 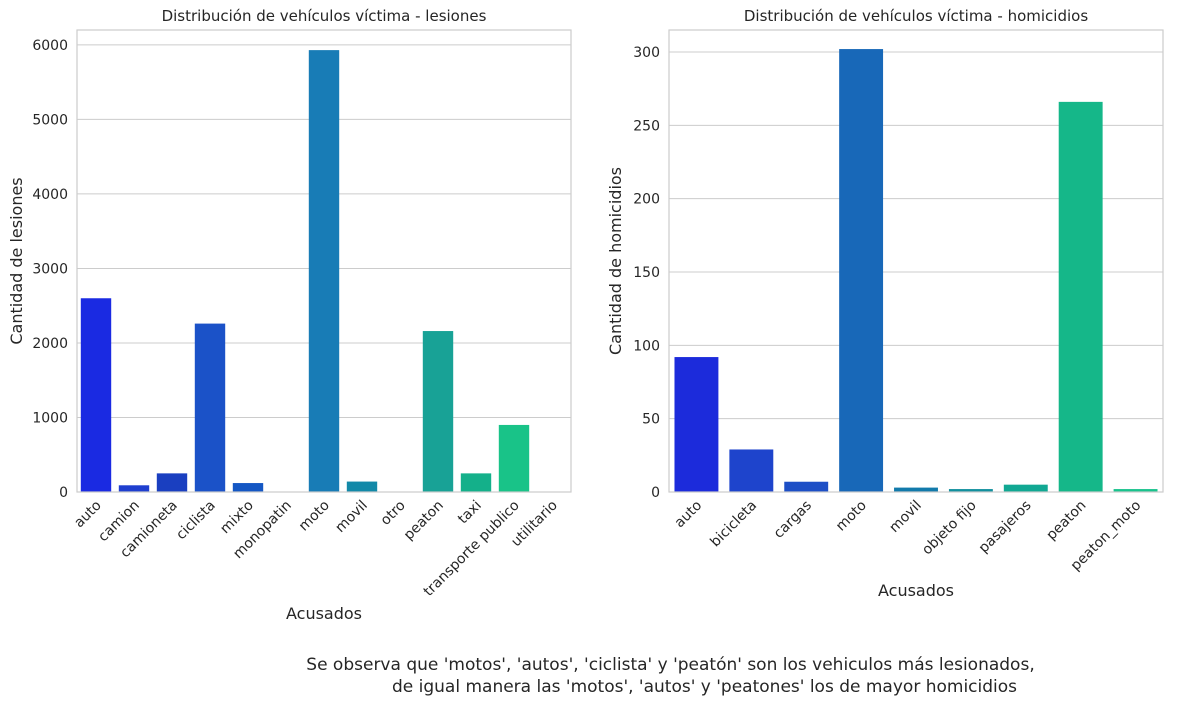 What do you see at coordinates (196, 521) in the screenshot?
I see `x-tick-label-0-3: ciclista` at bounding box center [196, 521].